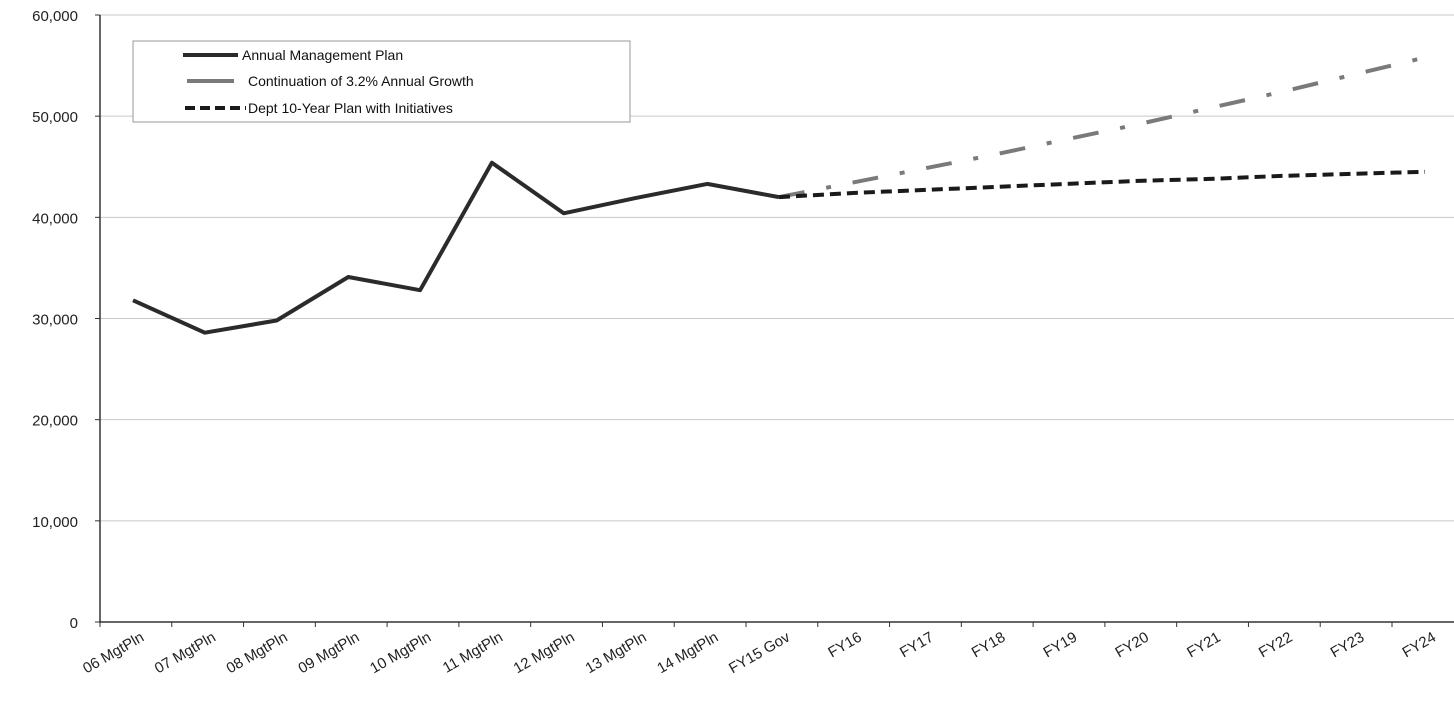  Describe the element at coordinates (456, 247) in the screenshot. I see `series-line-annual-management-plan` at that location.